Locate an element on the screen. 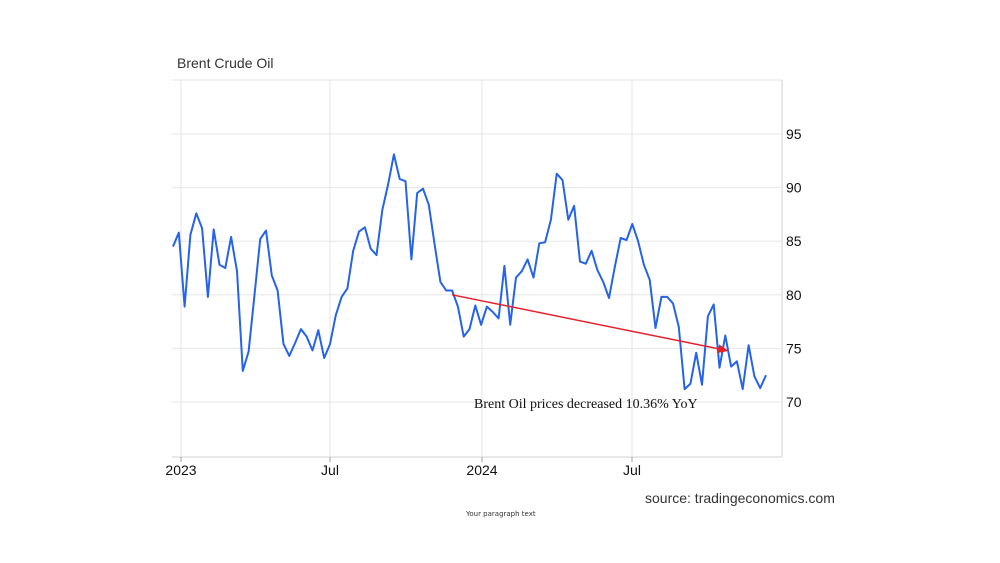 This screenshot has height=563, width=1000. x-axis-ticks: 2023 Jul 2024 Jul is located at coordinates (403, 470).